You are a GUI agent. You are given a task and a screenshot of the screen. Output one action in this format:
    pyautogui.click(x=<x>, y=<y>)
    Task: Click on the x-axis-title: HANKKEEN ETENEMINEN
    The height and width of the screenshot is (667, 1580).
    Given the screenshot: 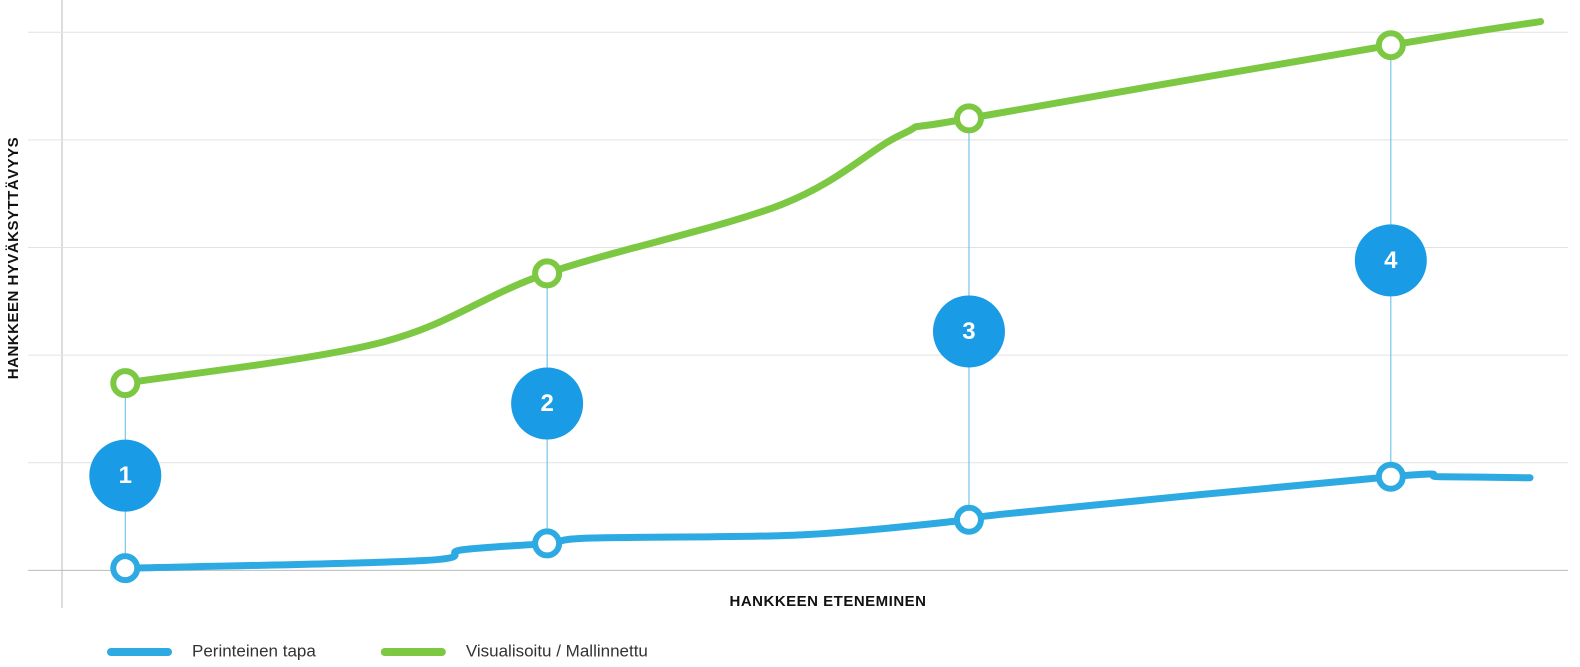 What is the action you would take?
    pyautogui.click(x=827, y=601)
    